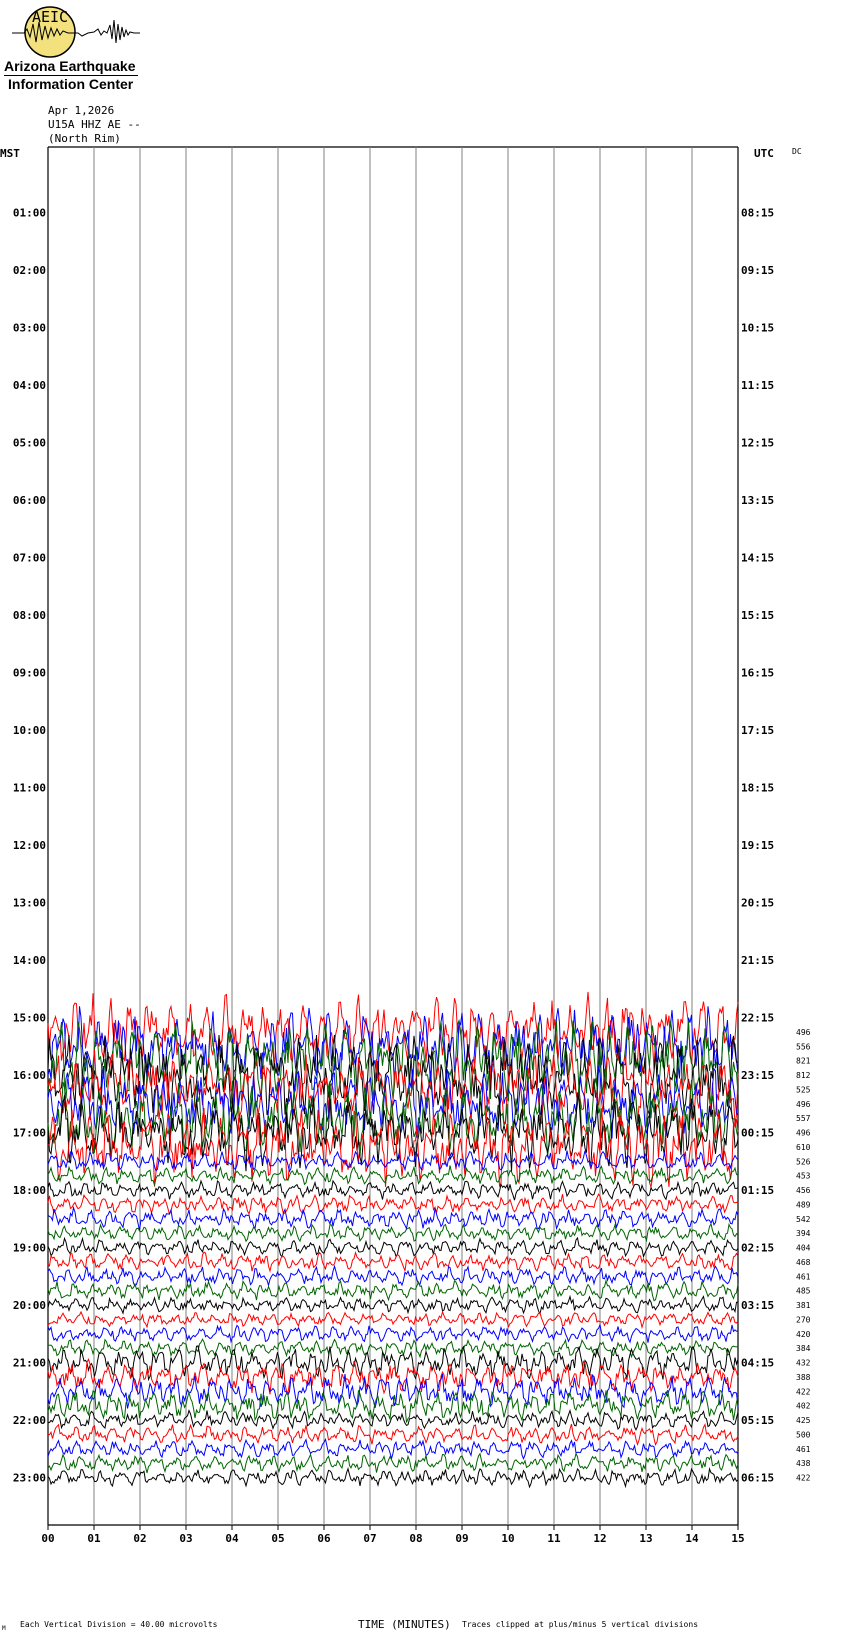 The width and height of the screenshot is (850, 1637). Describe the element at coordinates (757, 1248) in the screenshot. I see `utc-hour-label: 02:15` at that location.